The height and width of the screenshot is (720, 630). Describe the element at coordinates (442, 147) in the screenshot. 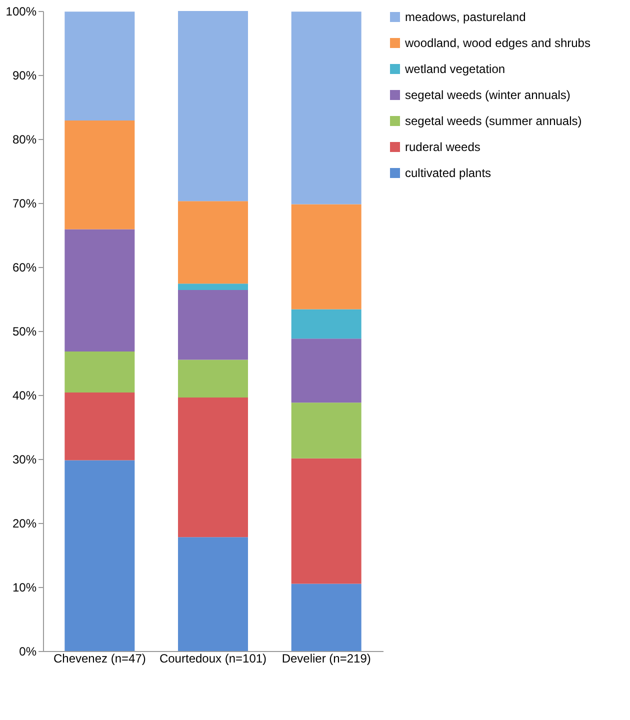

I see `legend-label: ruderal weeds` at that location.